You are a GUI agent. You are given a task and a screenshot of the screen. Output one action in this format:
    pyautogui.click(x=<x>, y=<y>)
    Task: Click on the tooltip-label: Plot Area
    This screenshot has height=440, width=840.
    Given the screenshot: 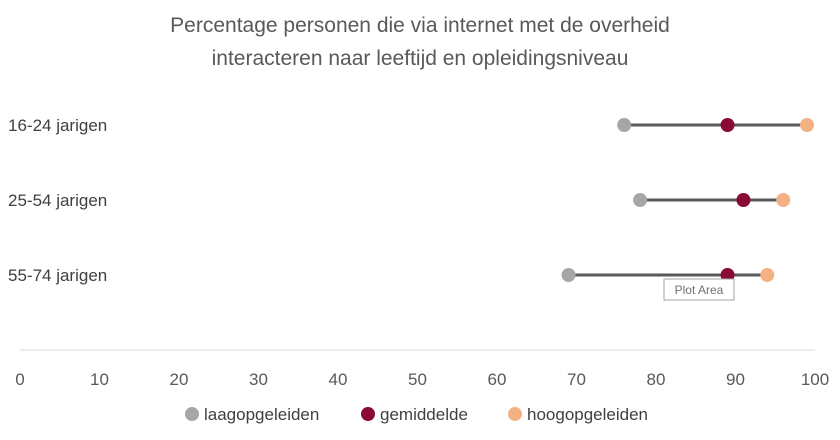 What is the action you would take?
    pyautogui.click(x=699, y=290)
    